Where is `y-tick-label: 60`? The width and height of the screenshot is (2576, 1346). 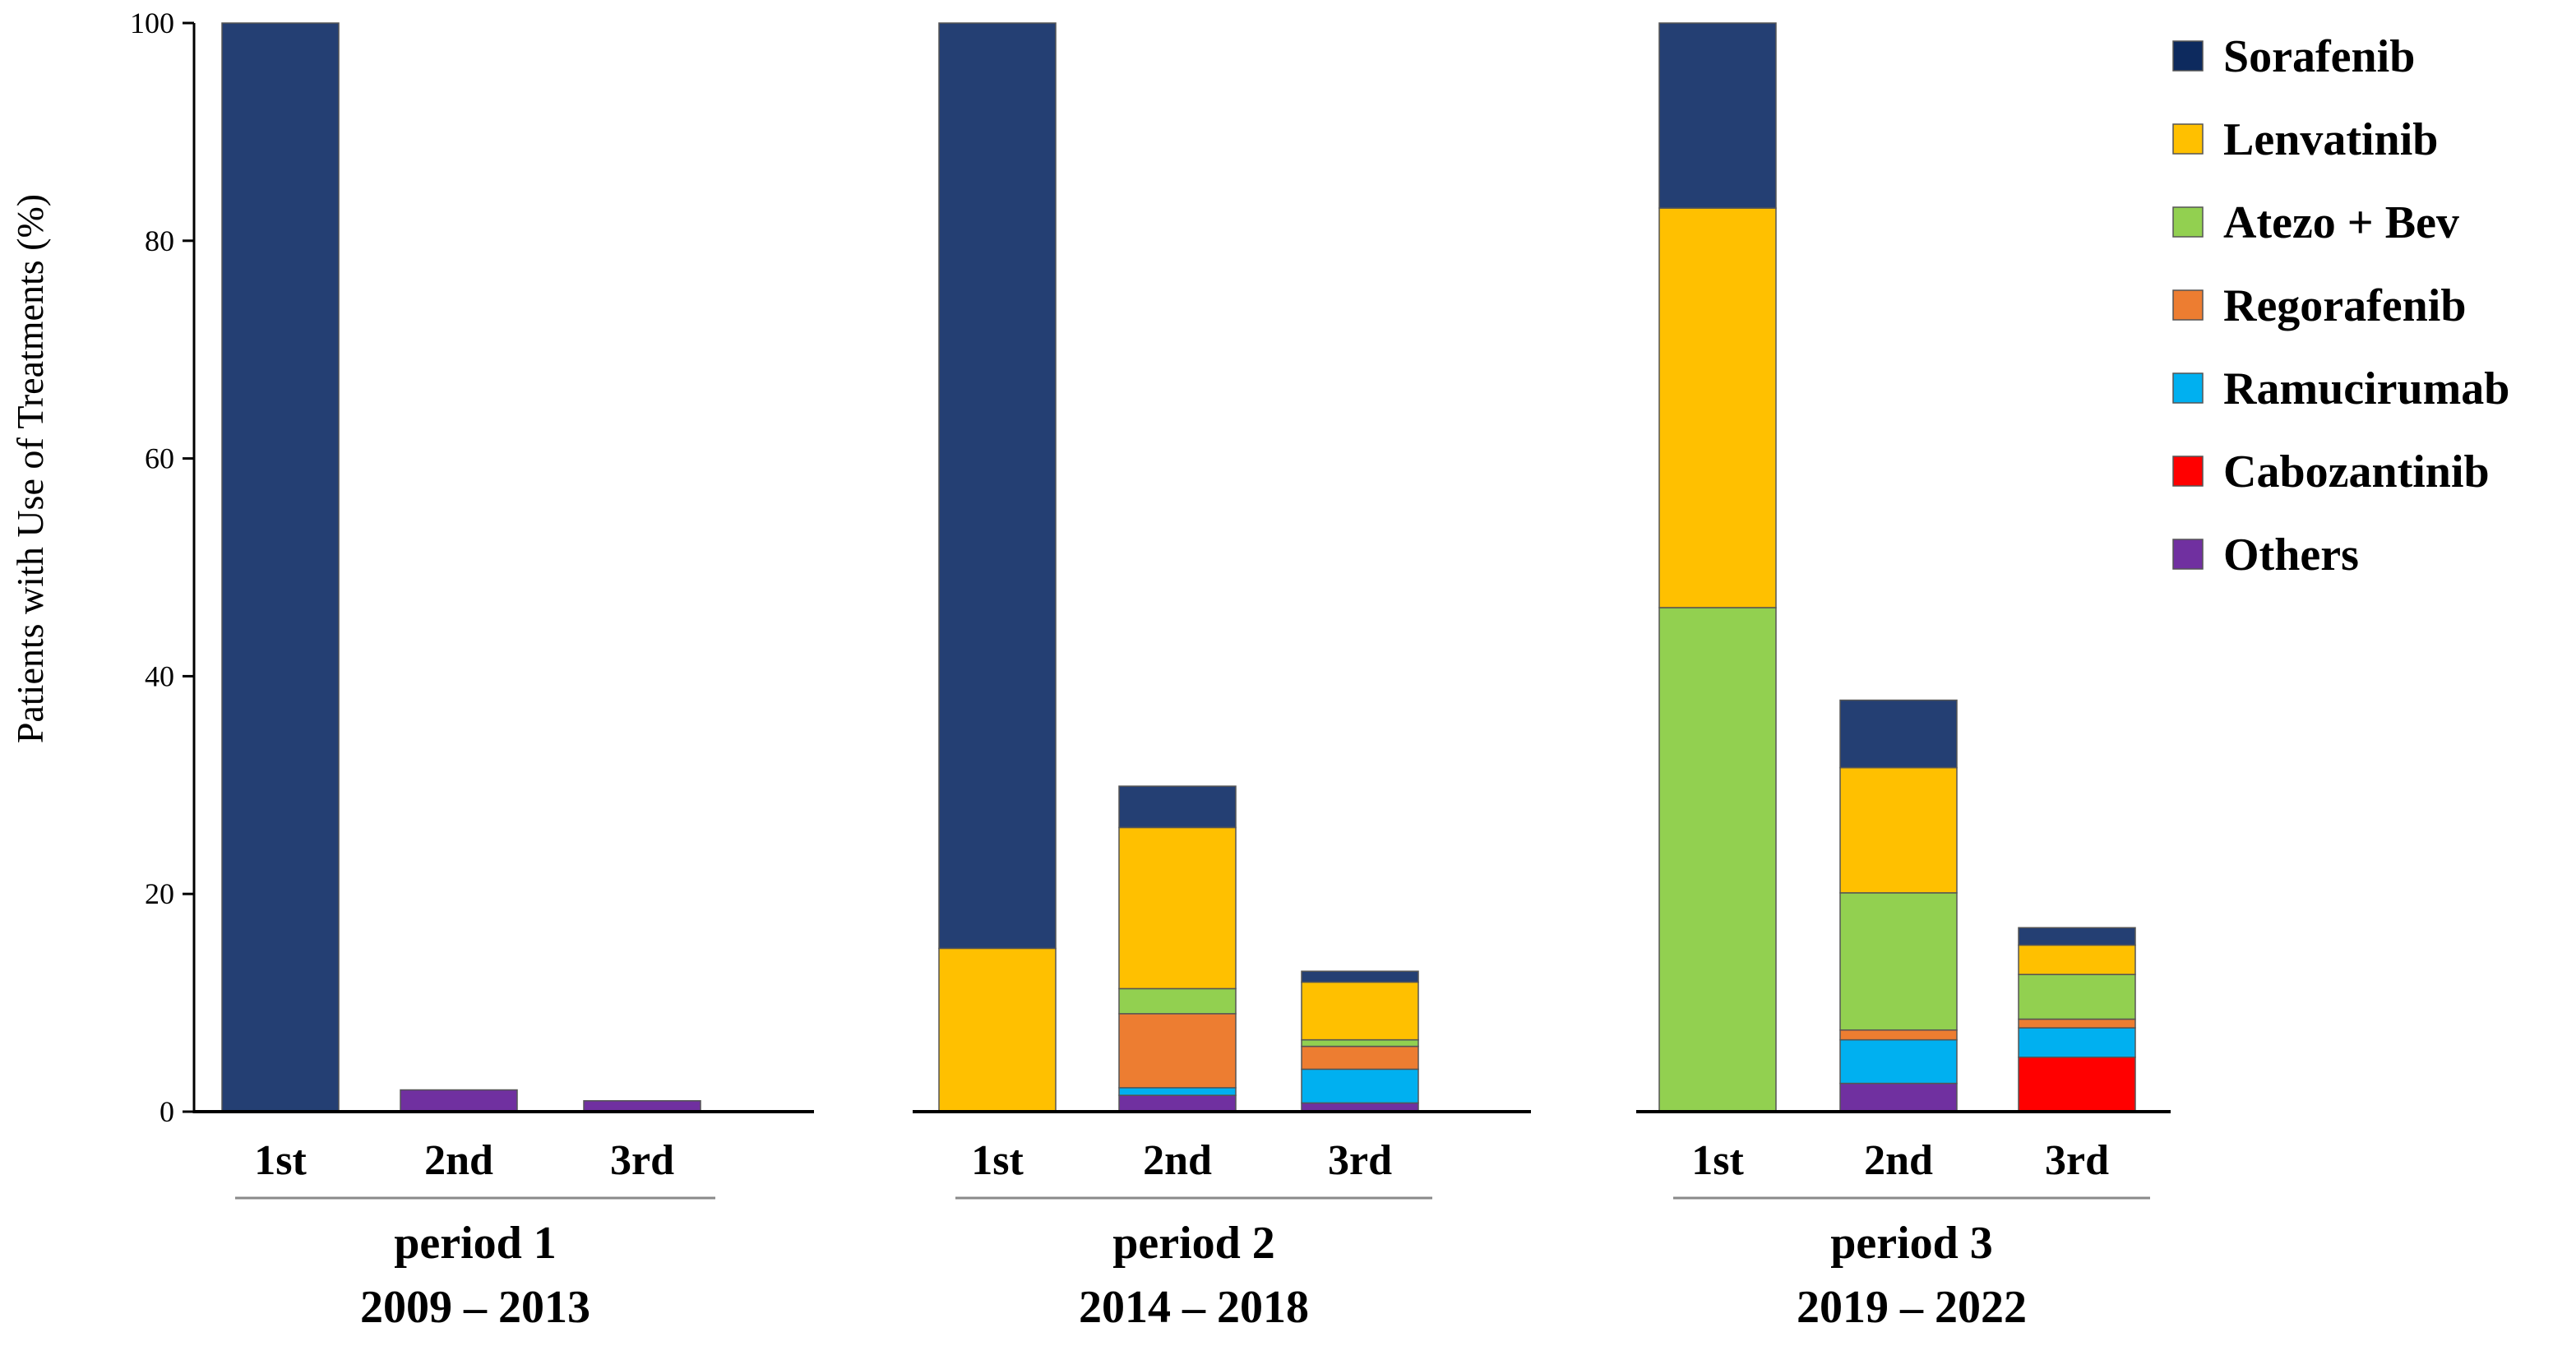
y-tick-label: 60 is located at coordinates (159, 458).